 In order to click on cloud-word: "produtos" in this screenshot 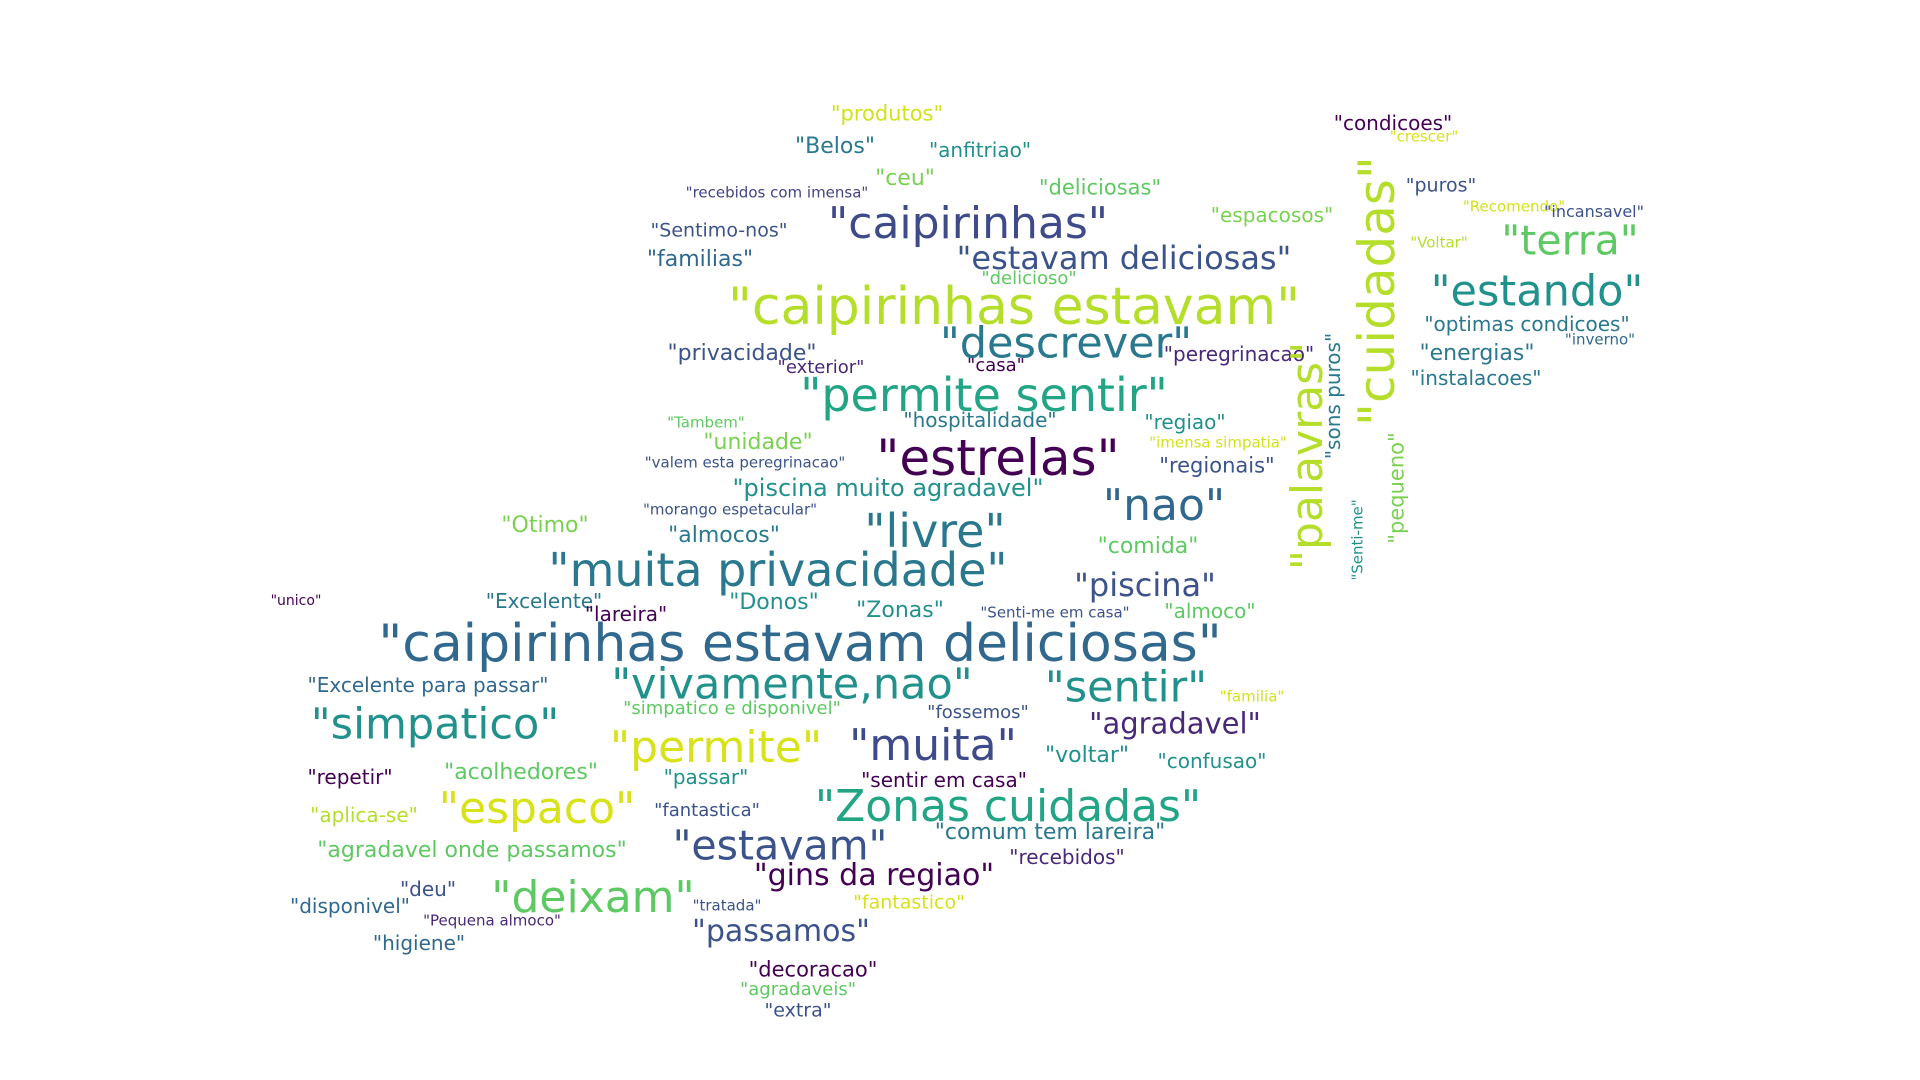, I will do `click(887, 113)`.